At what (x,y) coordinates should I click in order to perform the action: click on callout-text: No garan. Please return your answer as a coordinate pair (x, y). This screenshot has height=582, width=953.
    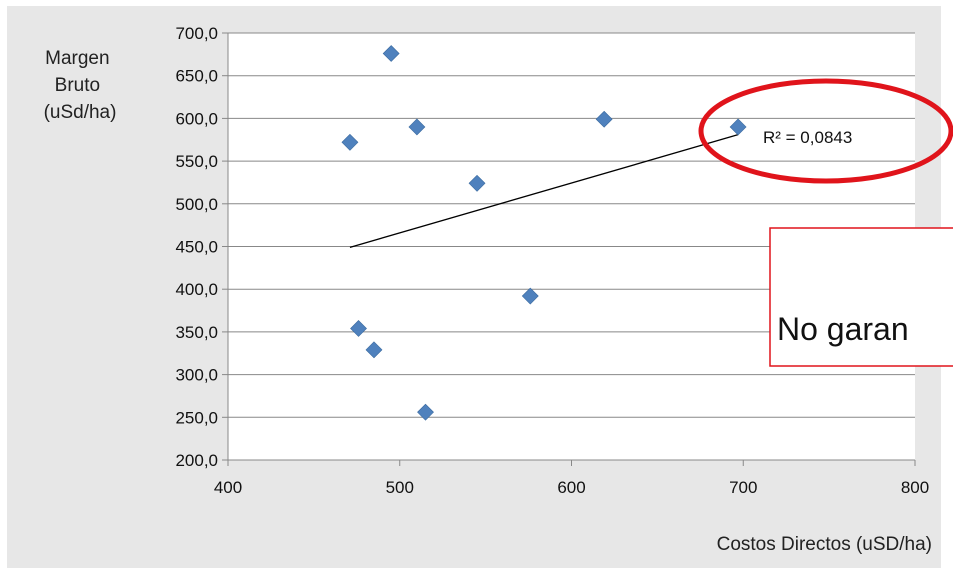
    Looking at the image, I should click on (843, 329).